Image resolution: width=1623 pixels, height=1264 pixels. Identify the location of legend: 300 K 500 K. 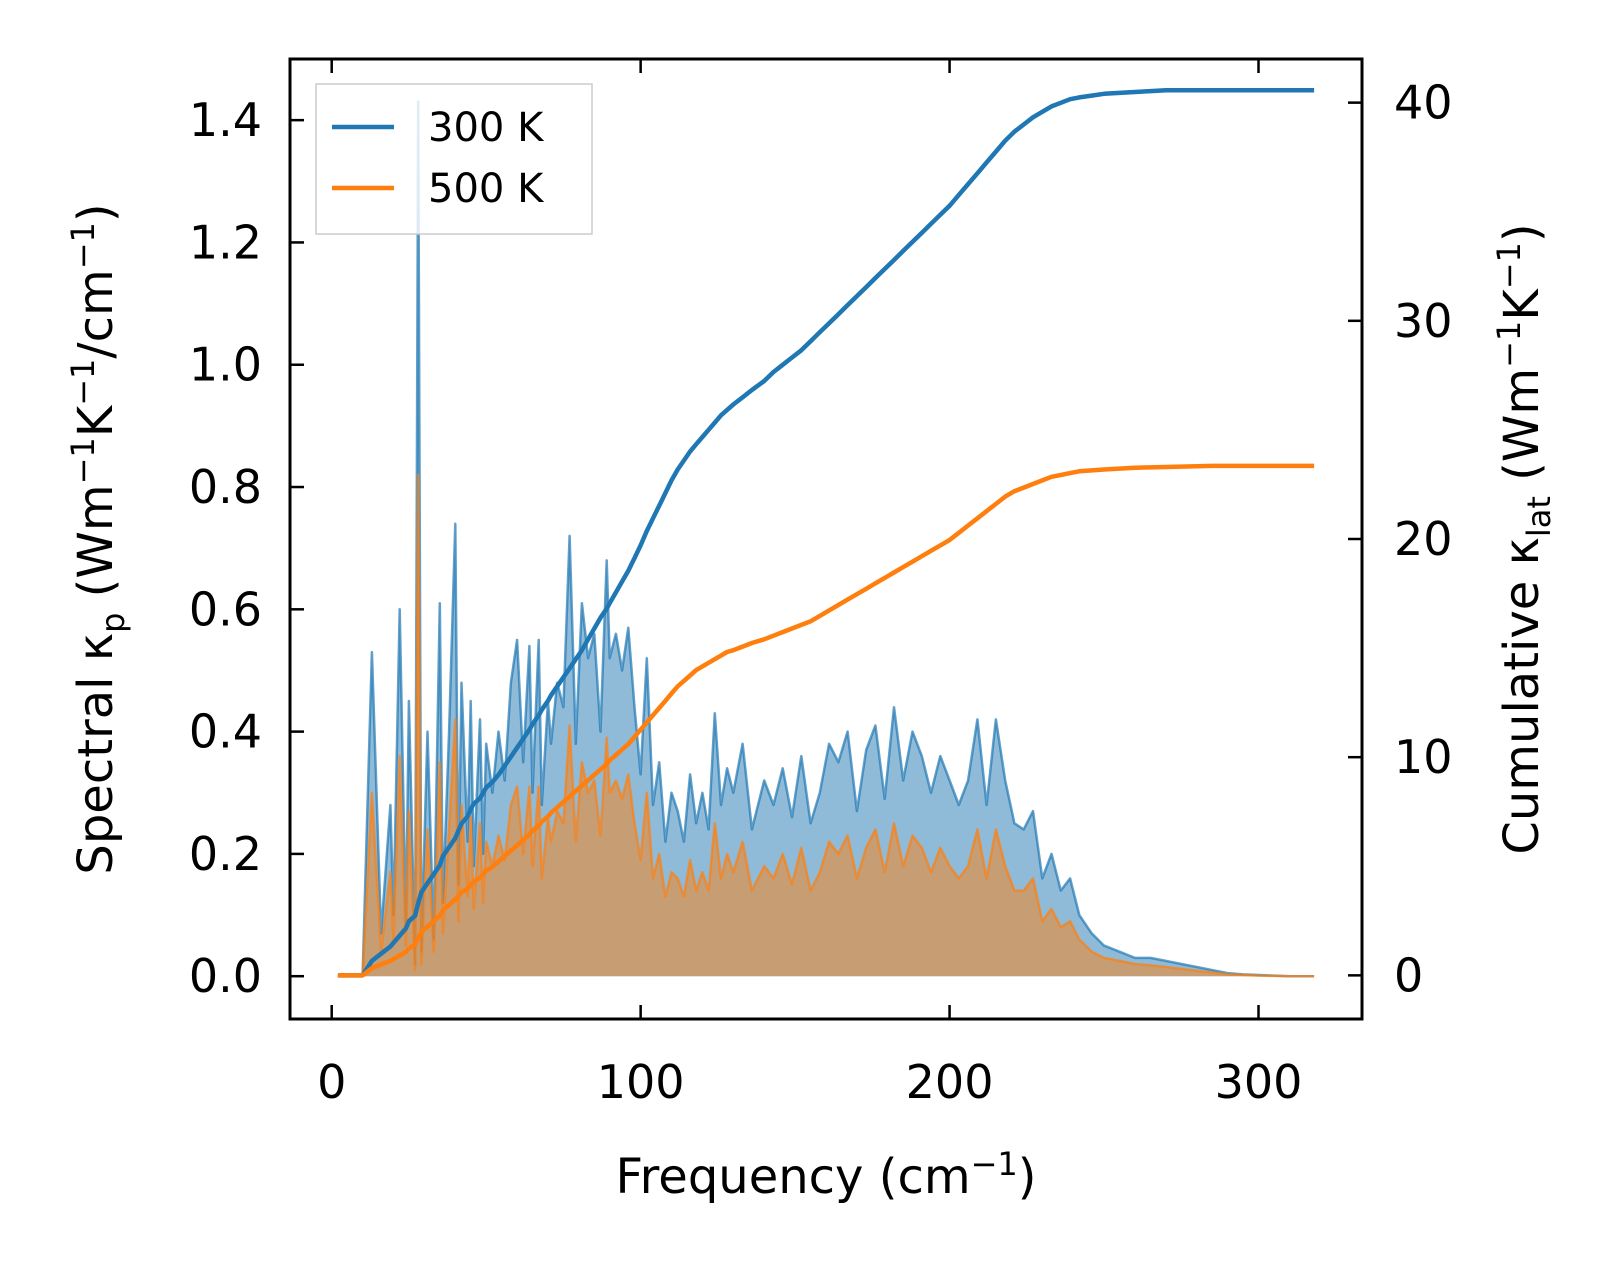
(454, 159).